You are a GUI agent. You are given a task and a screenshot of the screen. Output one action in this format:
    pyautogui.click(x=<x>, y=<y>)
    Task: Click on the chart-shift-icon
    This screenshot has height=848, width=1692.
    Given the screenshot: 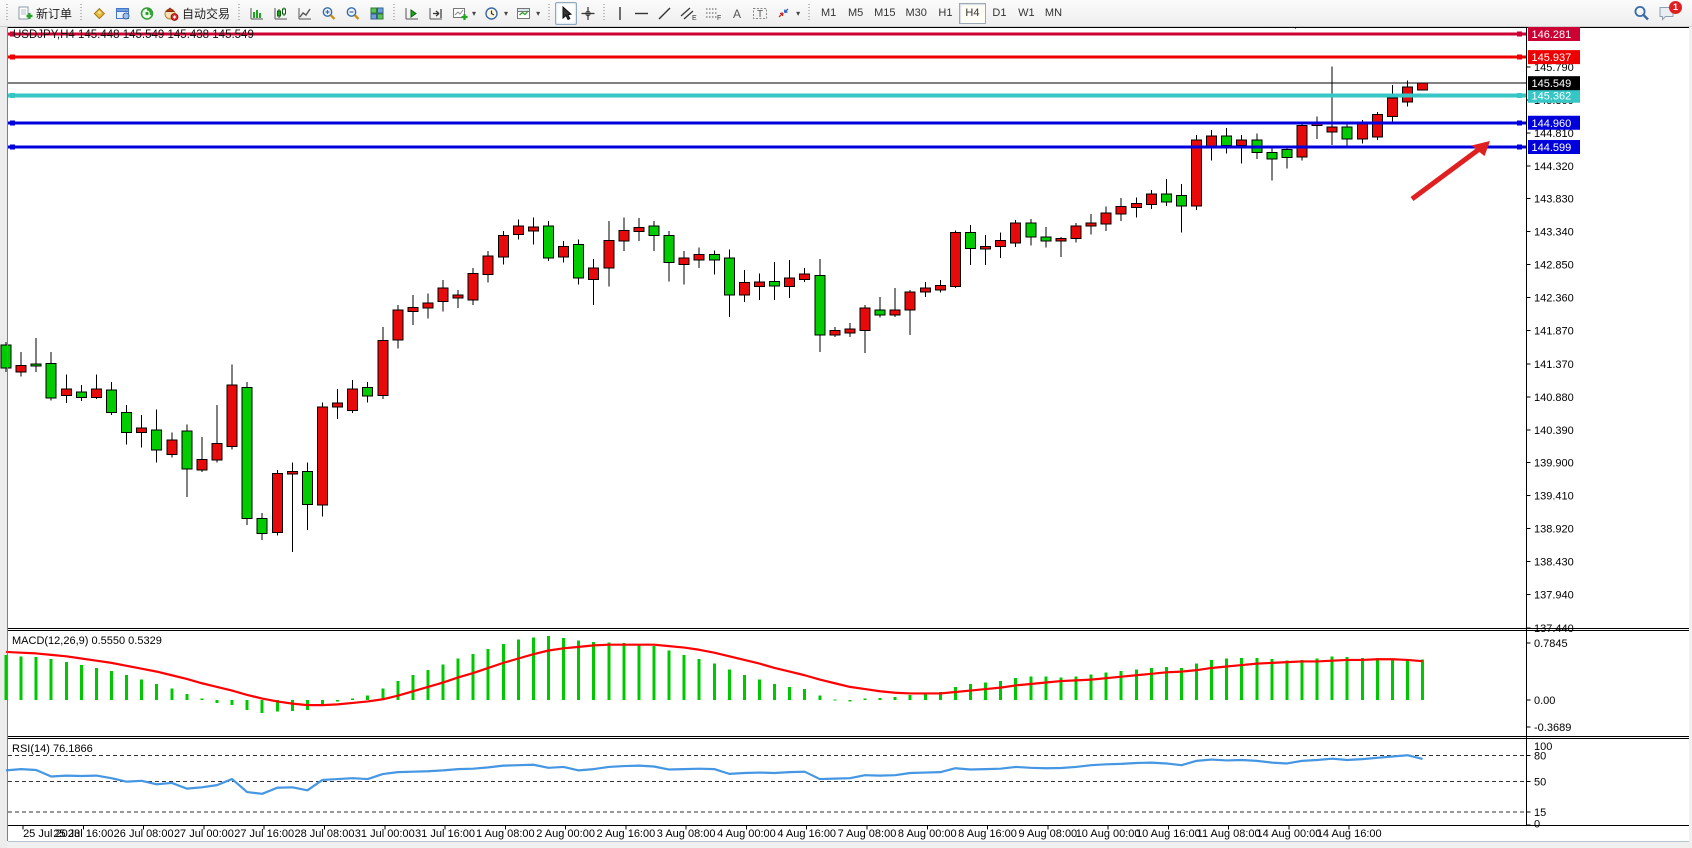 What is the action you would take?
    pyautogui.click(x=436, y=13)
    